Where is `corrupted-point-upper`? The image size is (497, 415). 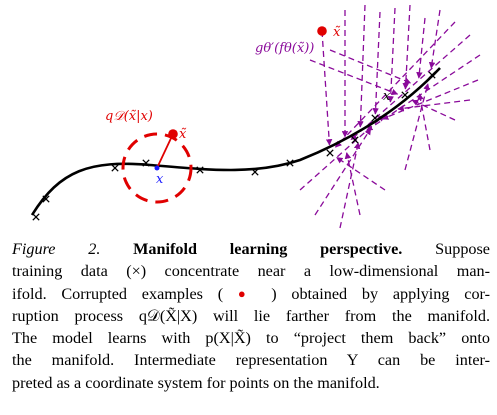
corrupted-point-upper is located at coordinates (322, 31).